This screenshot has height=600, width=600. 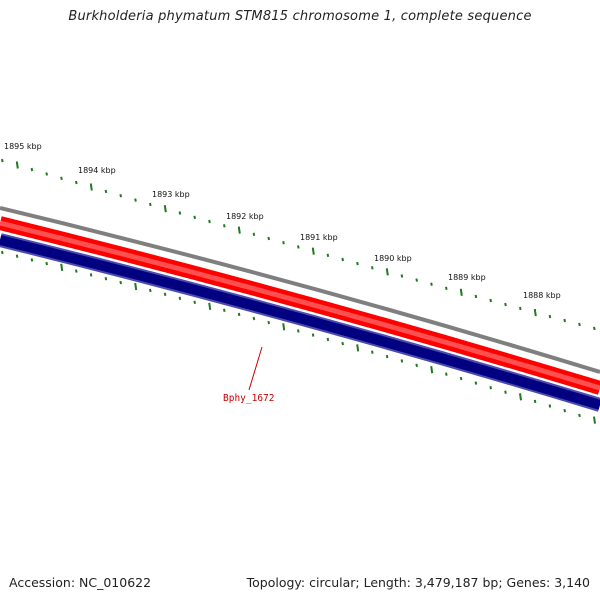 I want to click on scale-label: 1893 kbp, so click(x=171, y=194).